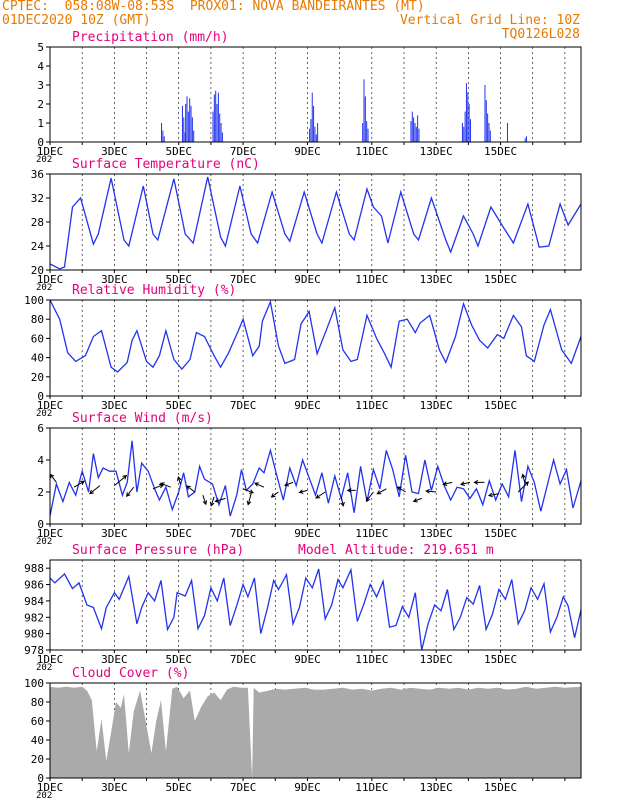 Image resolution: width=618 pixels, height=800 pixels. I want to click on cloud-area, so click(315, 732).